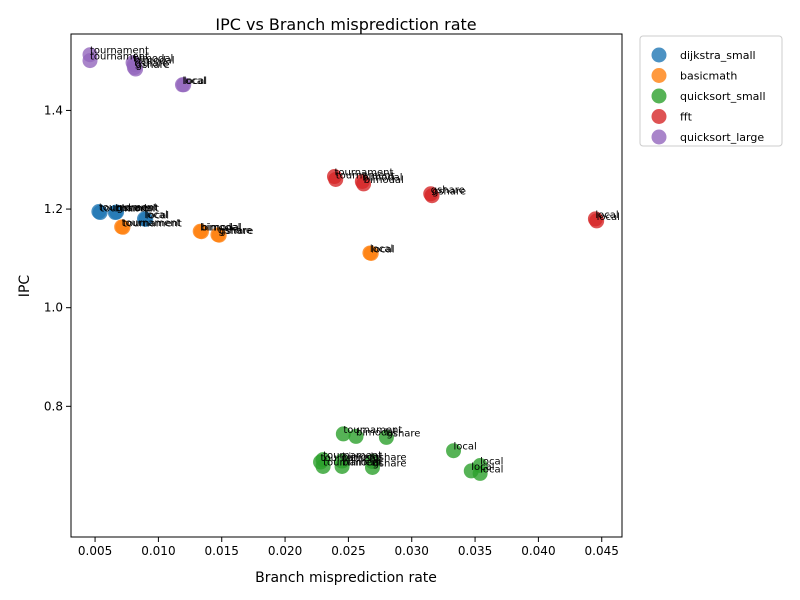 The width and height of the screenshot is (800, 600). What do you see at coordinates (345, 24) in the screenshot?
I see `chart-title: IPC vs Branch misprediction rate` at bounding box center [345, 24].